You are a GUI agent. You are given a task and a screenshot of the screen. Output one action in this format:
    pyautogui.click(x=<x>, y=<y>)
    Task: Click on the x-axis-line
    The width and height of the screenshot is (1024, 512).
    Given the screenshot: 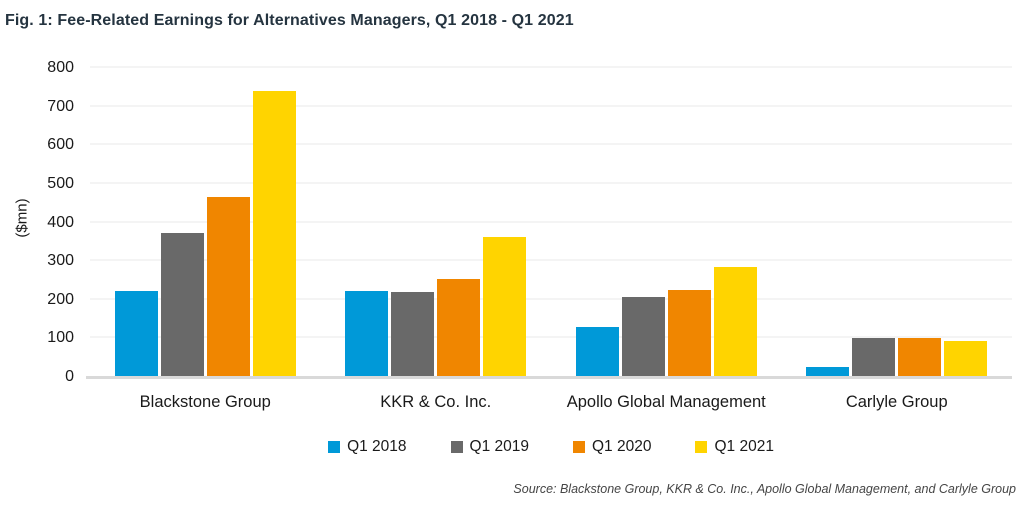 What is the action you would take?
    pyautogui.click(x=549, y=377)
    